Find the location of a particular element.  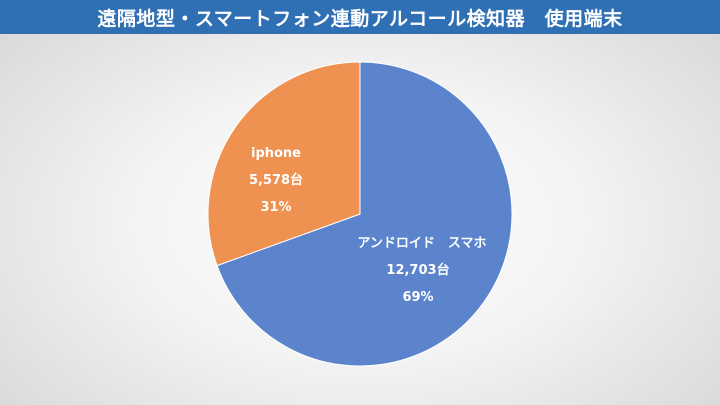

chart-title: 遠隔地型・スマートフォン連動アルコール検知器 使用端末 is located at coordinates (360, 18).